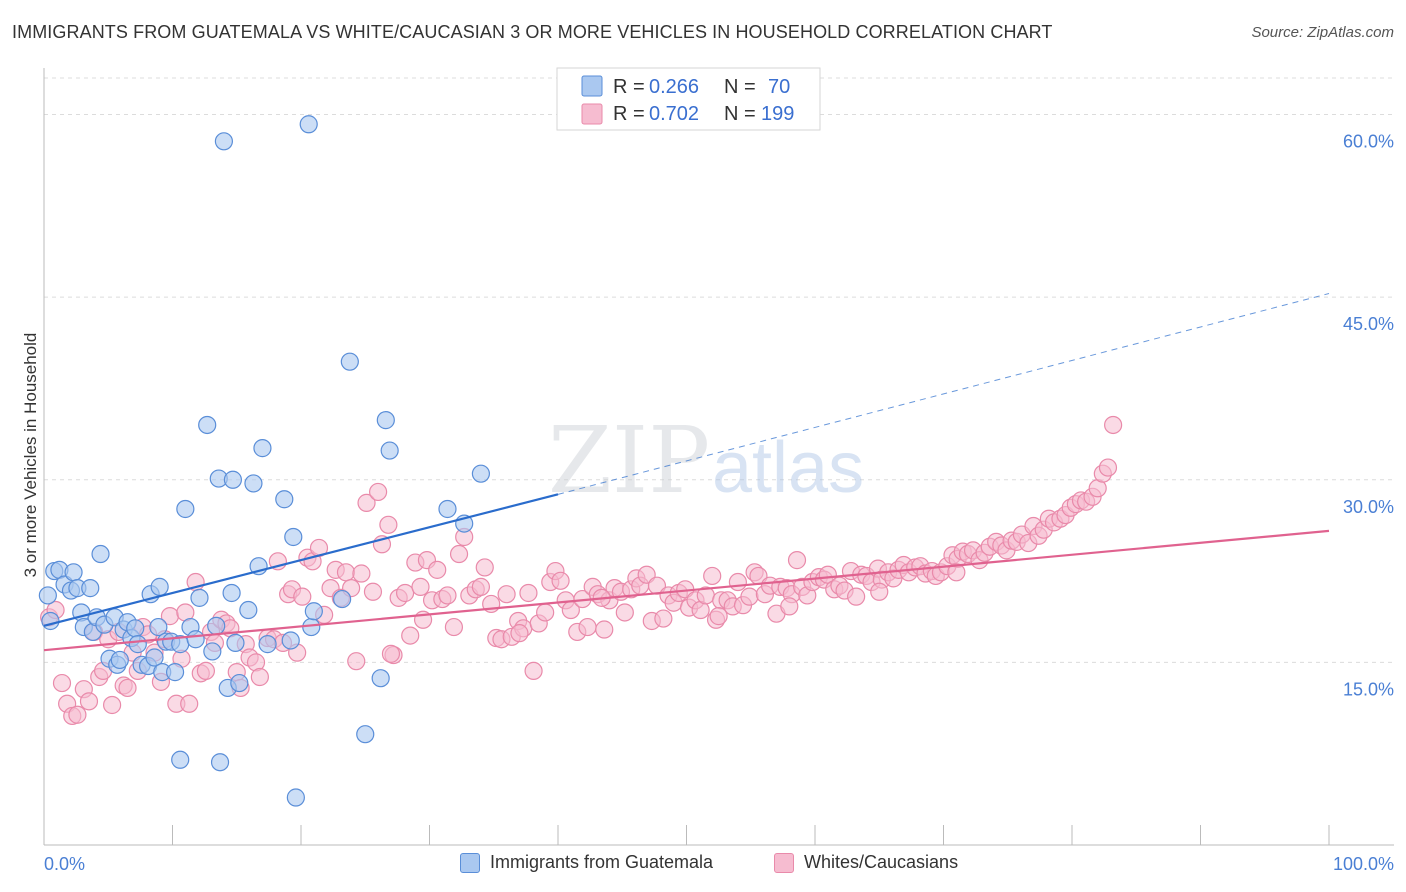 This screenshot has width=1406, height=892. I want to click on legend-r-value-1: 0.266, so click(674, 87).